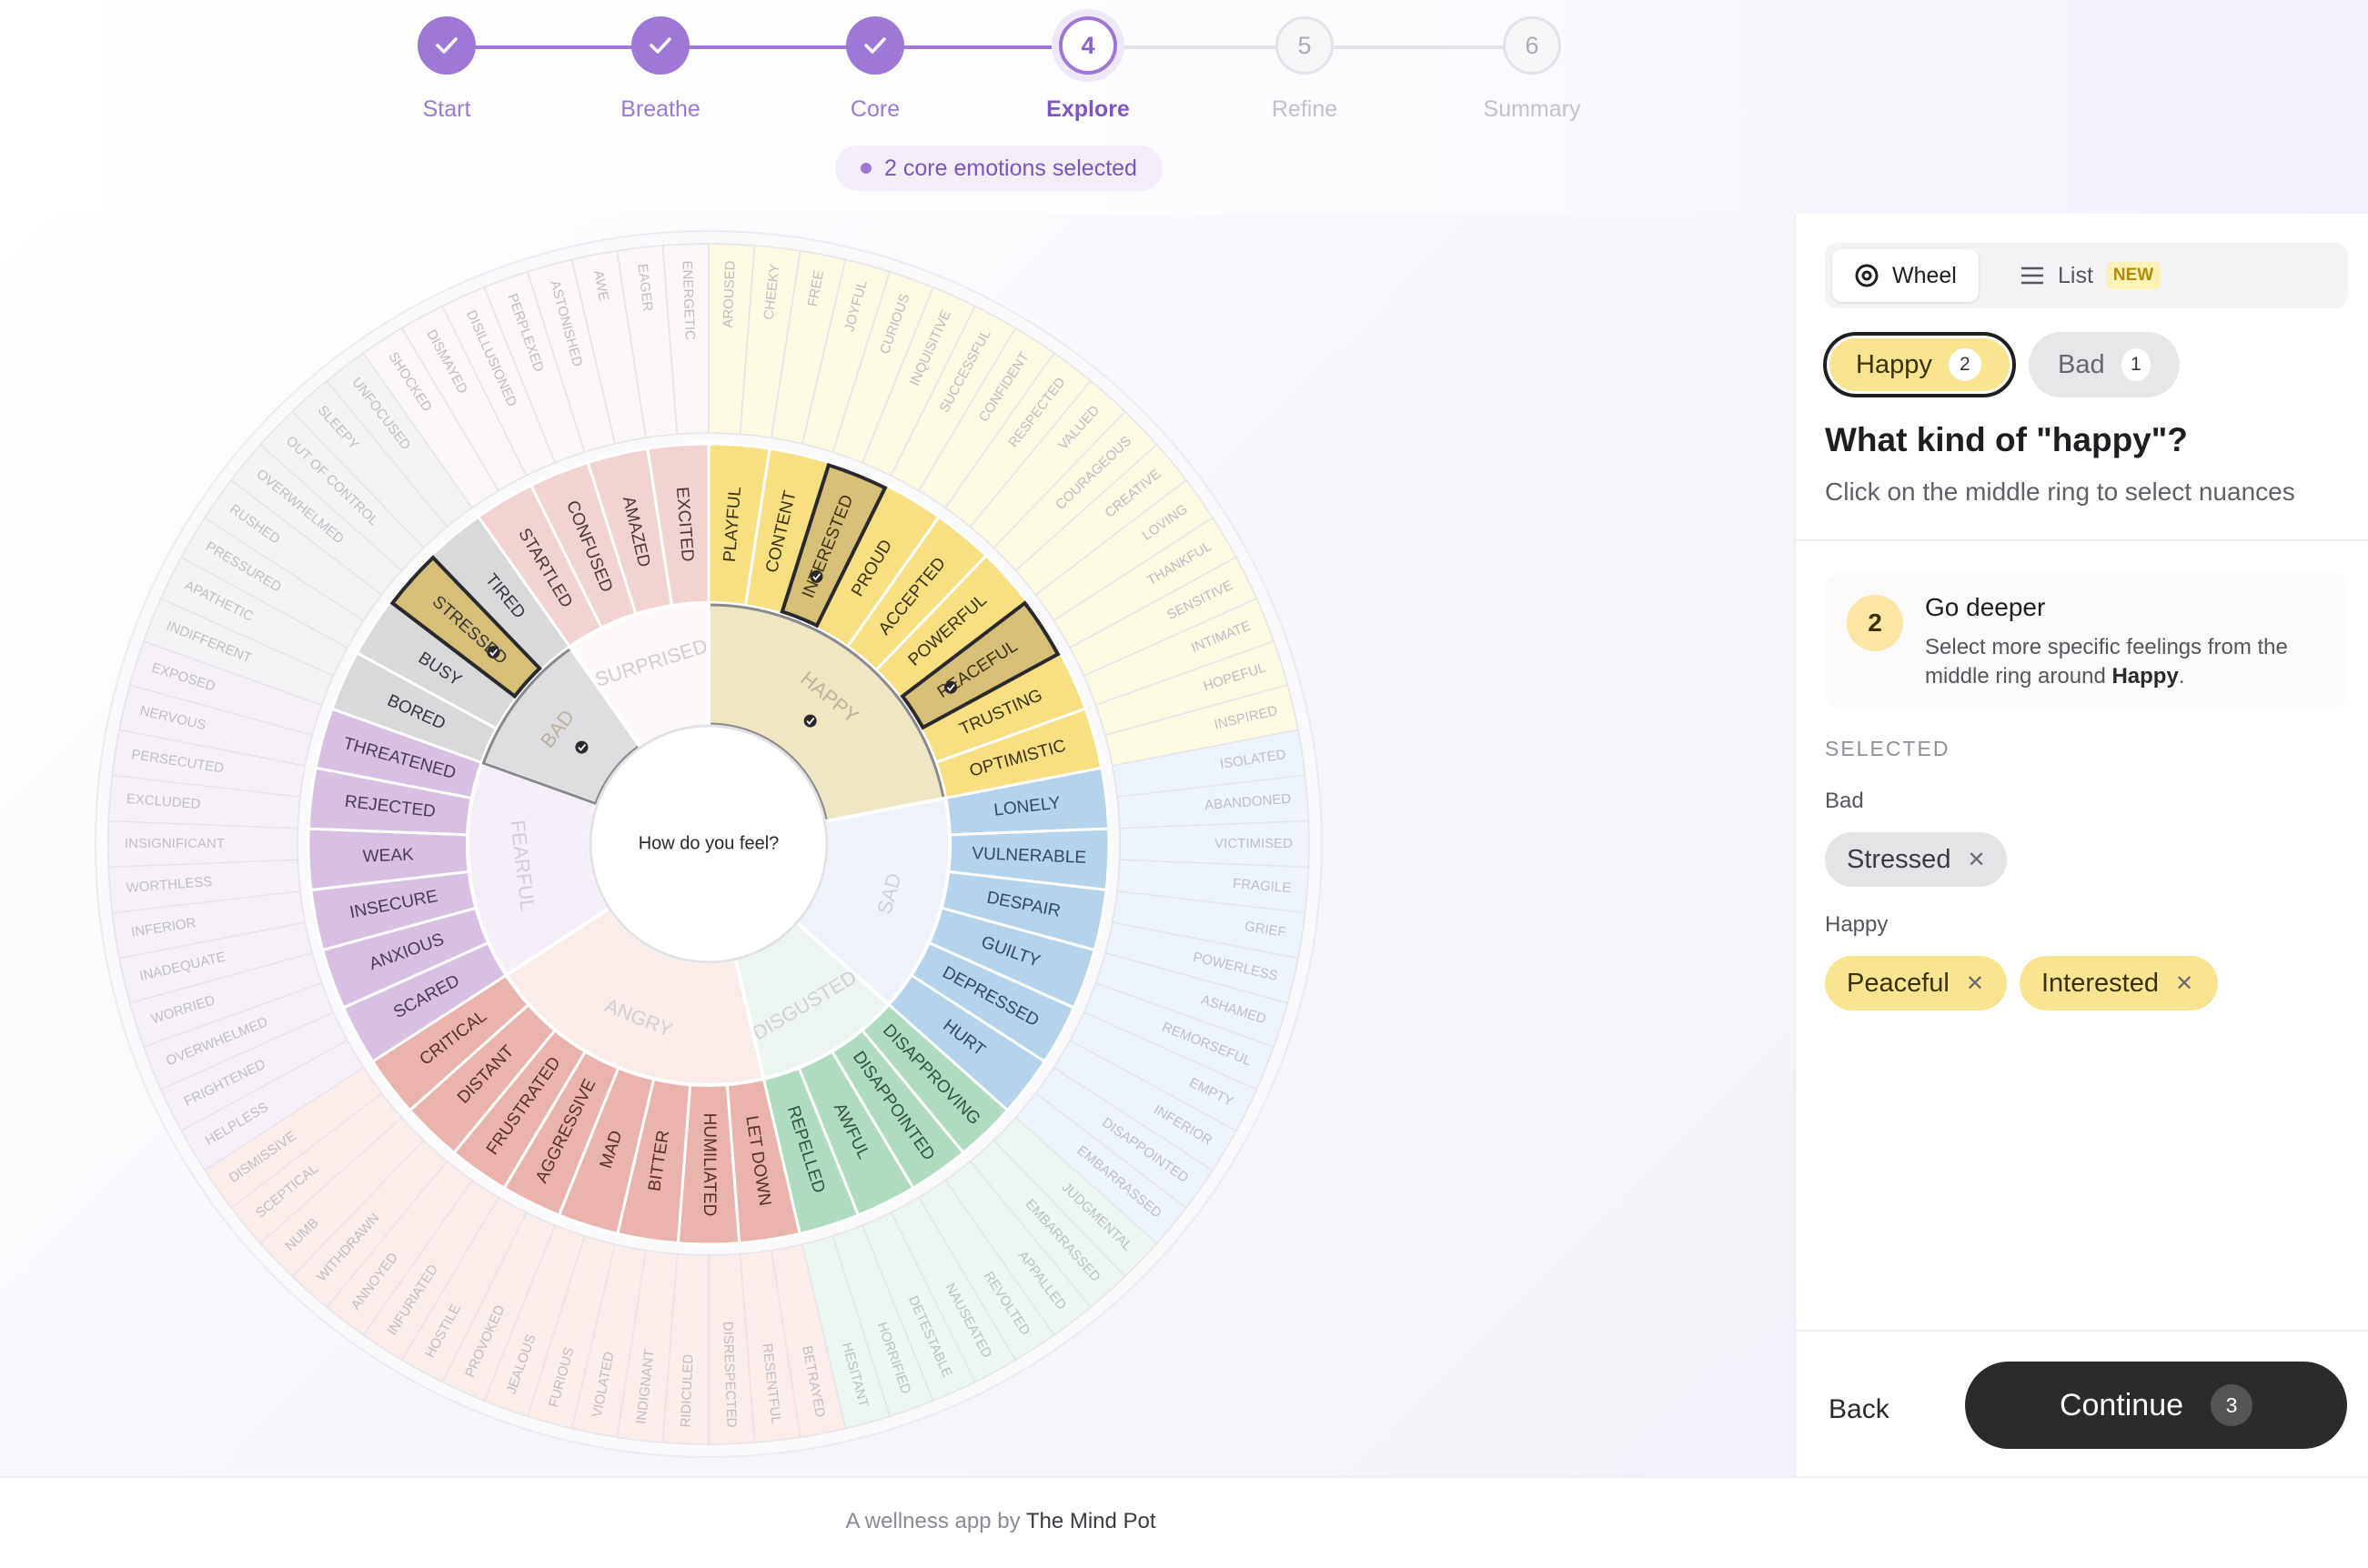 Image resolution: width=2368 pixels, height=1568 pixels. I want to click on chip-peaceful: Peaceful ✕, so click(1916, 983).